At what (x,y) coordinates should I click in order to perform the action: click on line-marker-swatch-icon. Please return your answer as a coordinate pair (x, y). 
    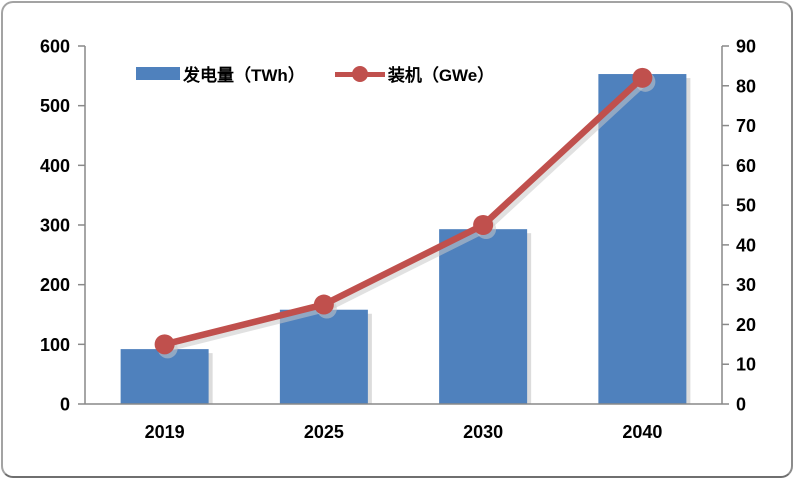
    Looking at the image, I should click on (359, 74).